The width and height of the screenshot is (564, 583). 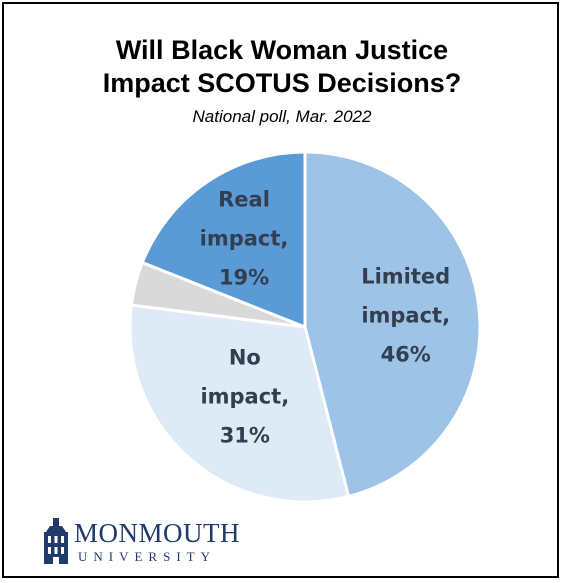 What do you see at coordinates (56, 541) in the screenshot?
I see `building-icon` at bounding box center [56, 541].